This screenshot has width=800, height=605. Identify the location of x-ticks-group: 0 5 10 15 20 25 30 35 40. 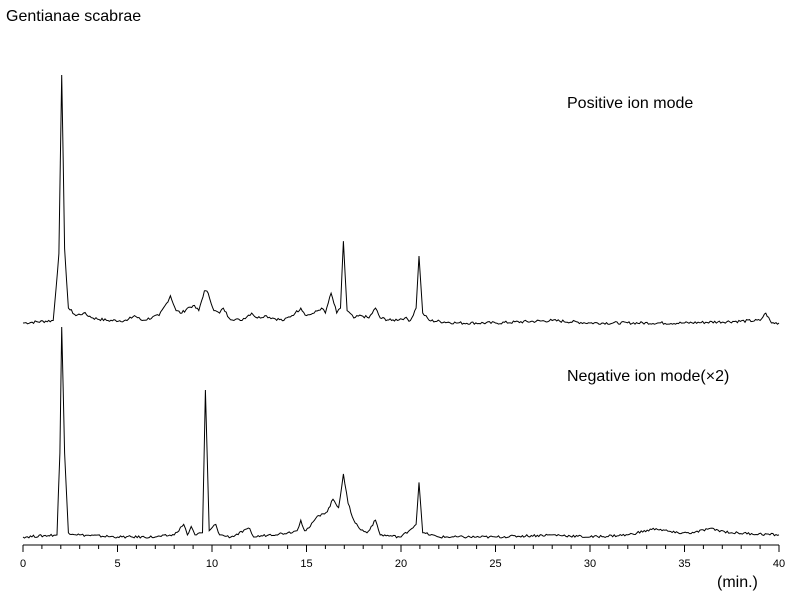
(402, 557).